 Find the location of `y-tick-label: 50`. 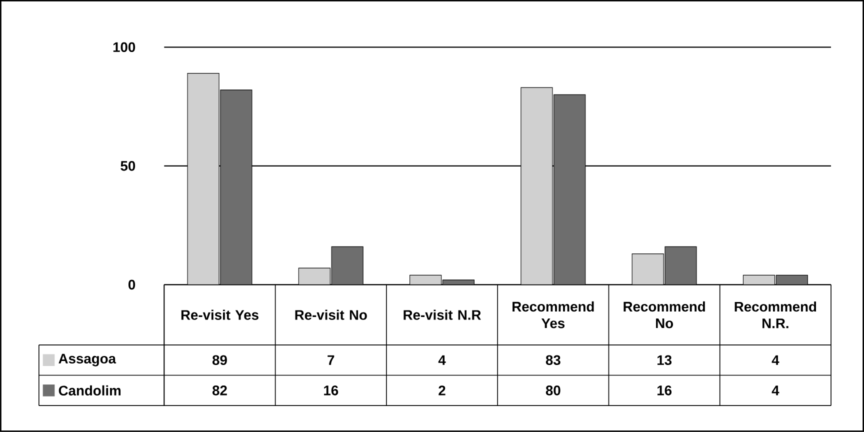

y-tick-label: 50 is located at coordinates (128, 166).